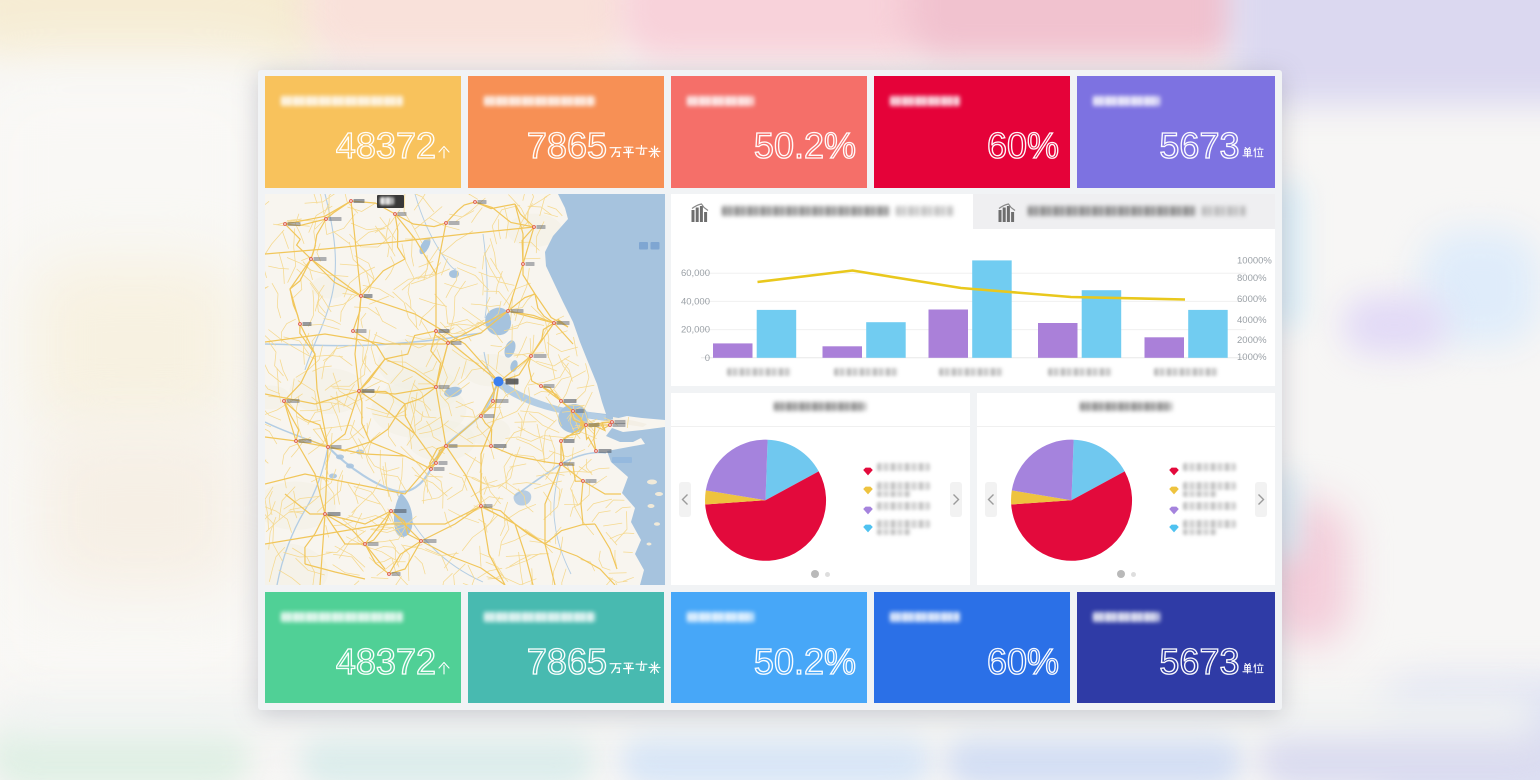 This screenshot has width=1540, height=780. I want to click on svg-text: 8000%, so click(1252, 278).